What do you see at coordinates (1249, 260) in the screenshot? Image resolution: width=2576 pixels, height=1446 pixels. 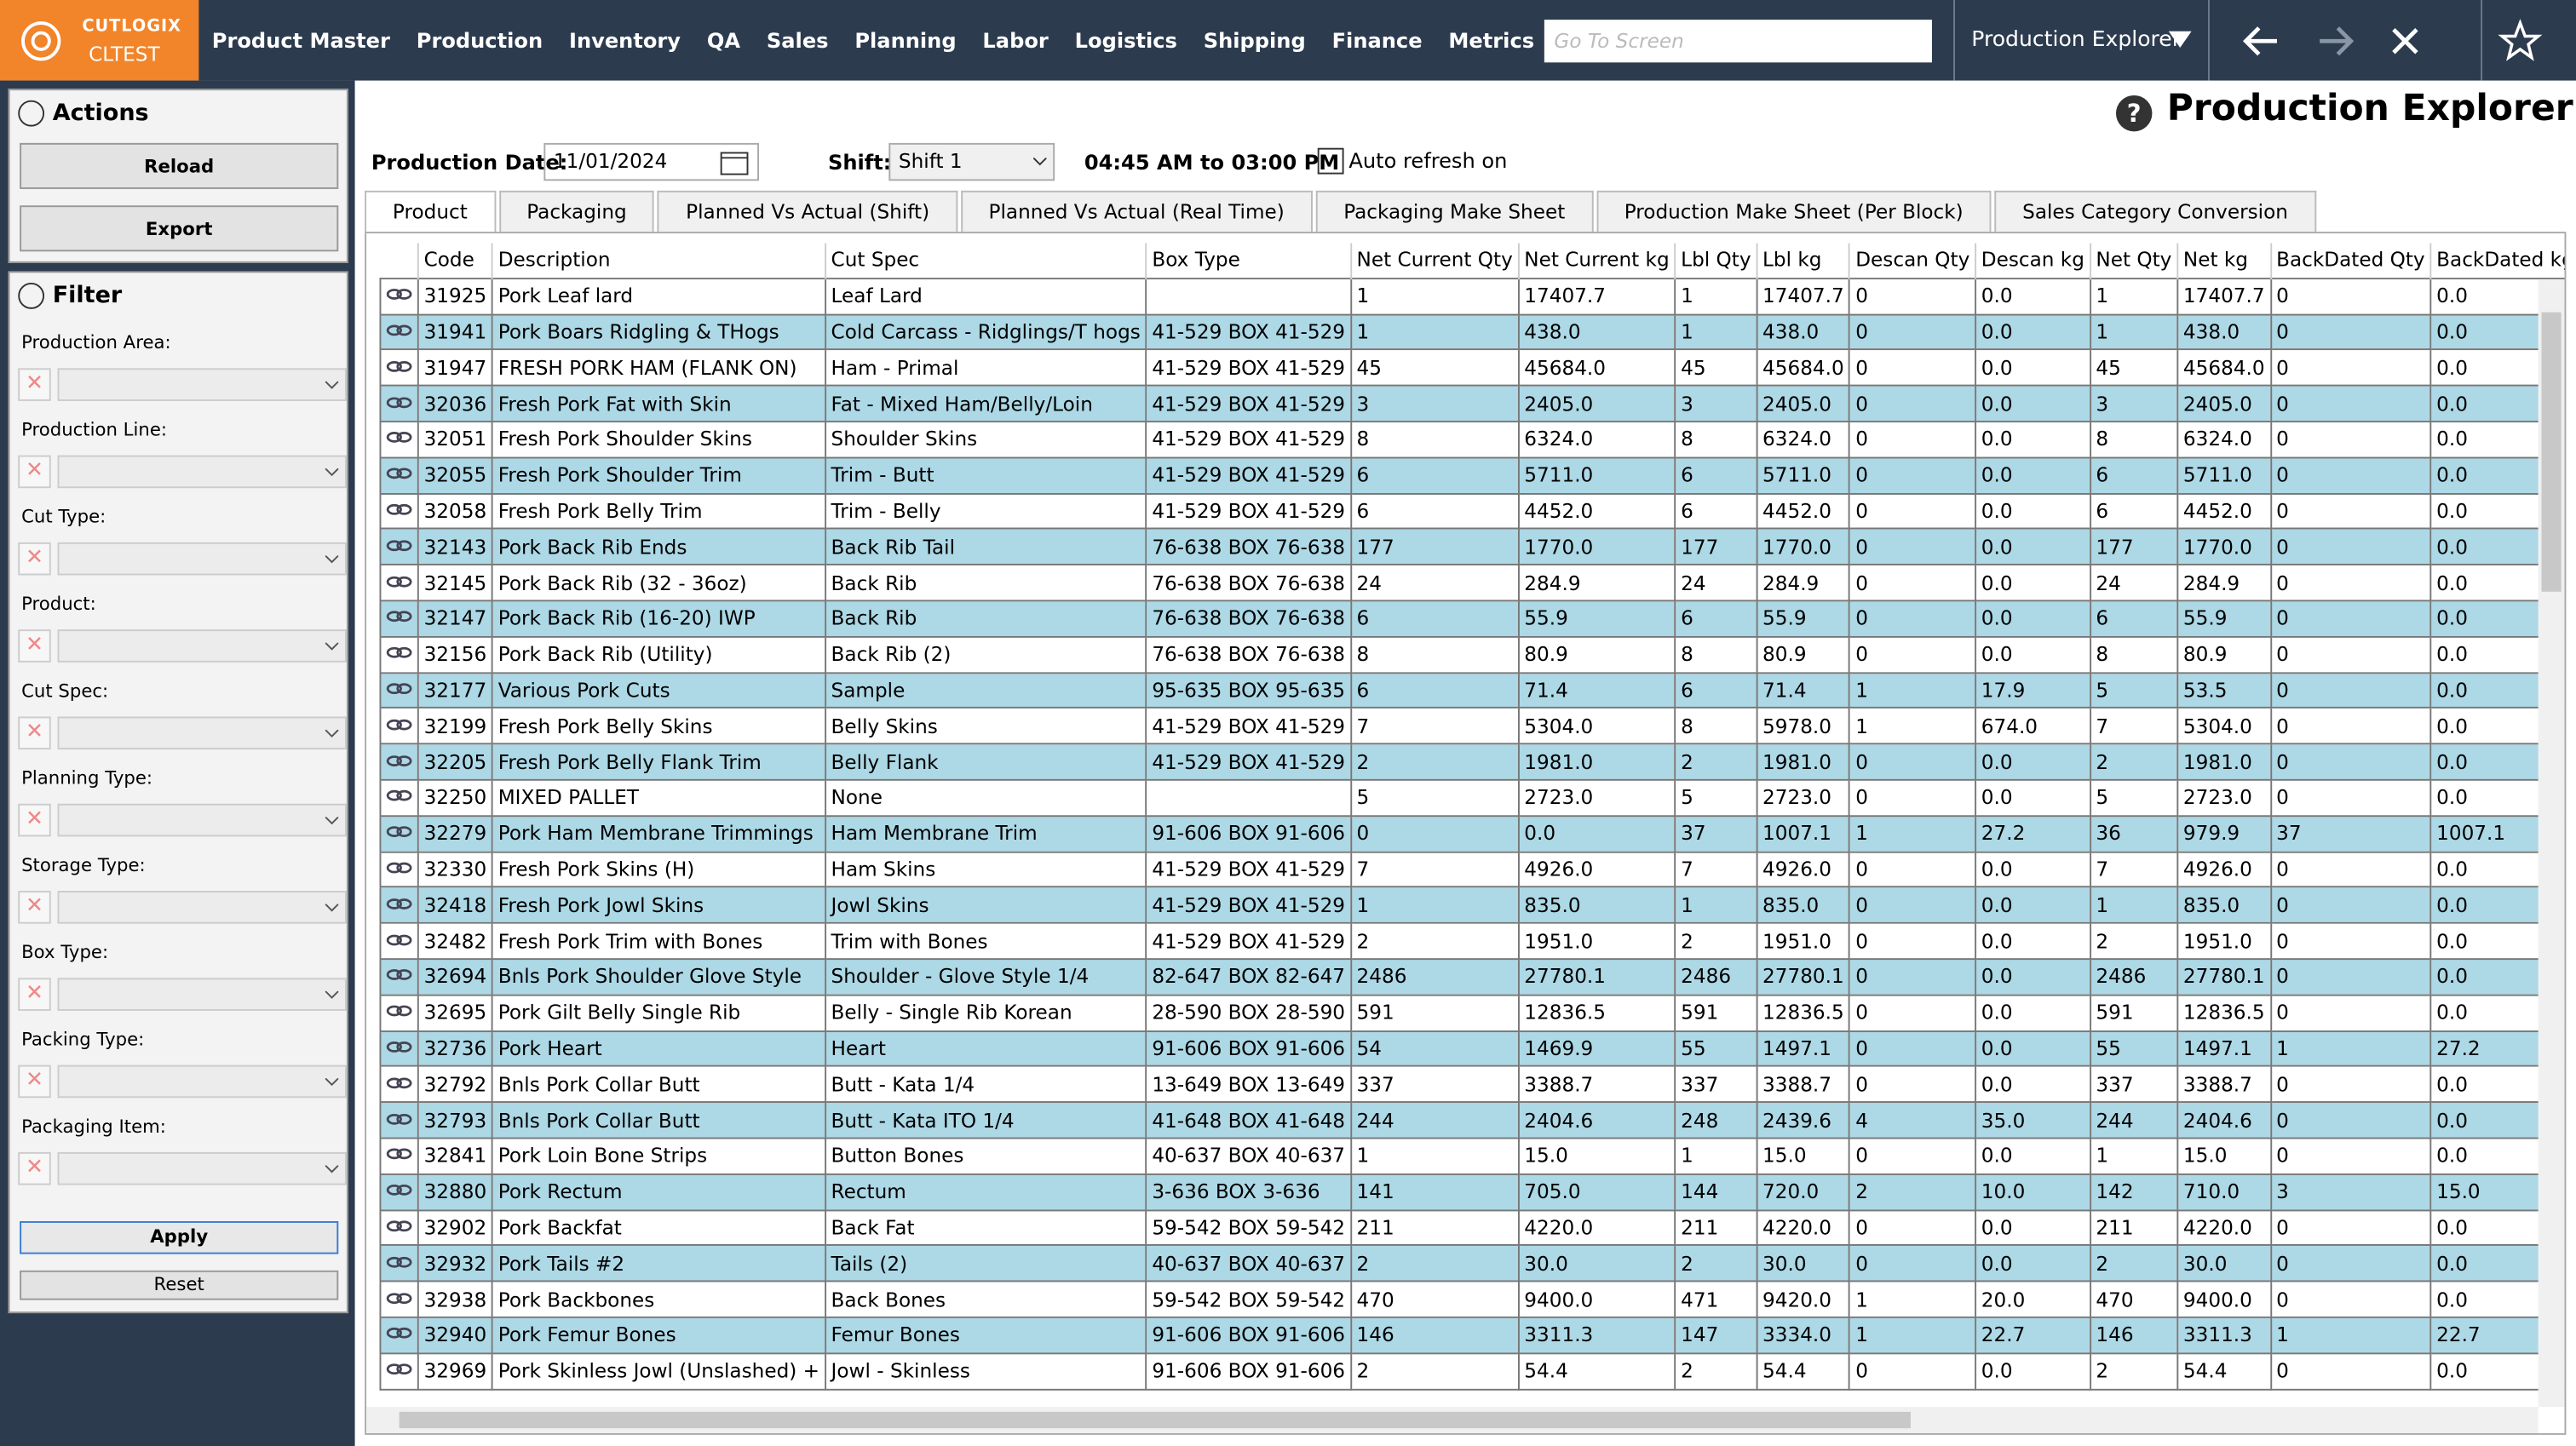 I see `column-header: Box Type` at bounding box center [1249, 260].